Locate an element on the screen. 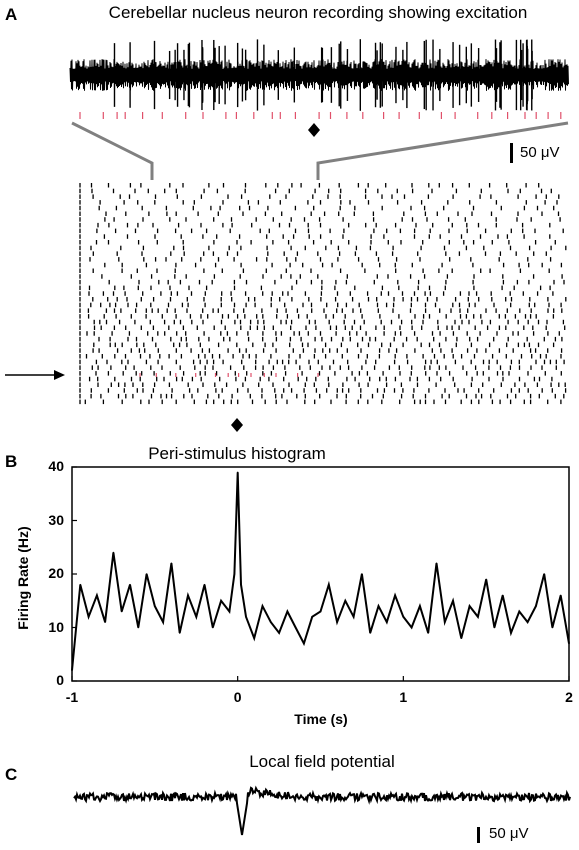  panel-b-title: Peri-stimulus histogram is located at coordinates (237, 453).